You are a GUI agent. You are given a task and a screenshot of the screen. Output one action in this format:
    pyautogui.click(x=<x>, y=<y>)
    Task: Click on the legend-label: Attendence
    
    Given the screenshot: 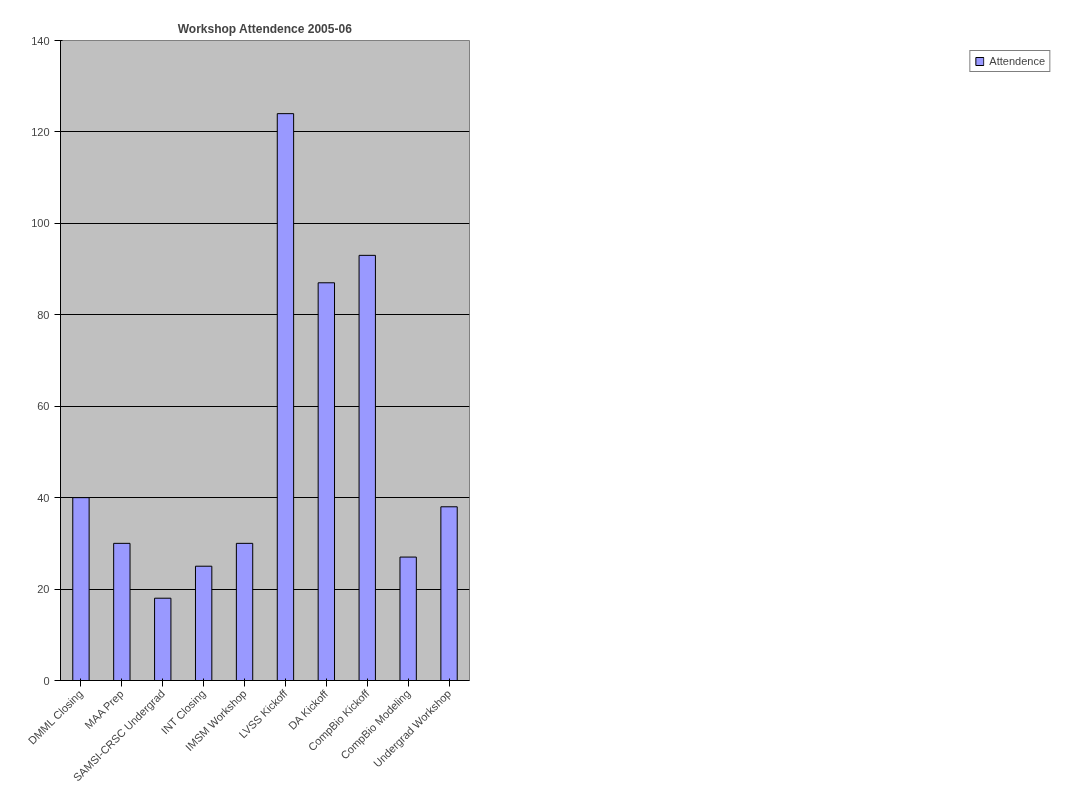 What is the action you would take?
    pyautogui.click(x=1017, y=61)
    